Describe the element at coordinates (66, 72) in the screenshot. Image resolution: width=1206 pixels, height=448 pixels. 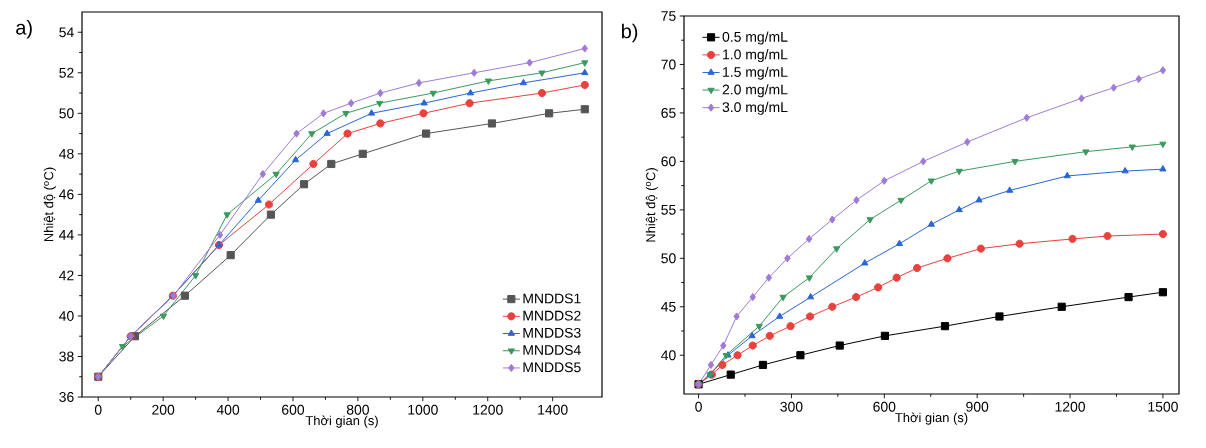
I see `y-tick-label: 52` at that location.